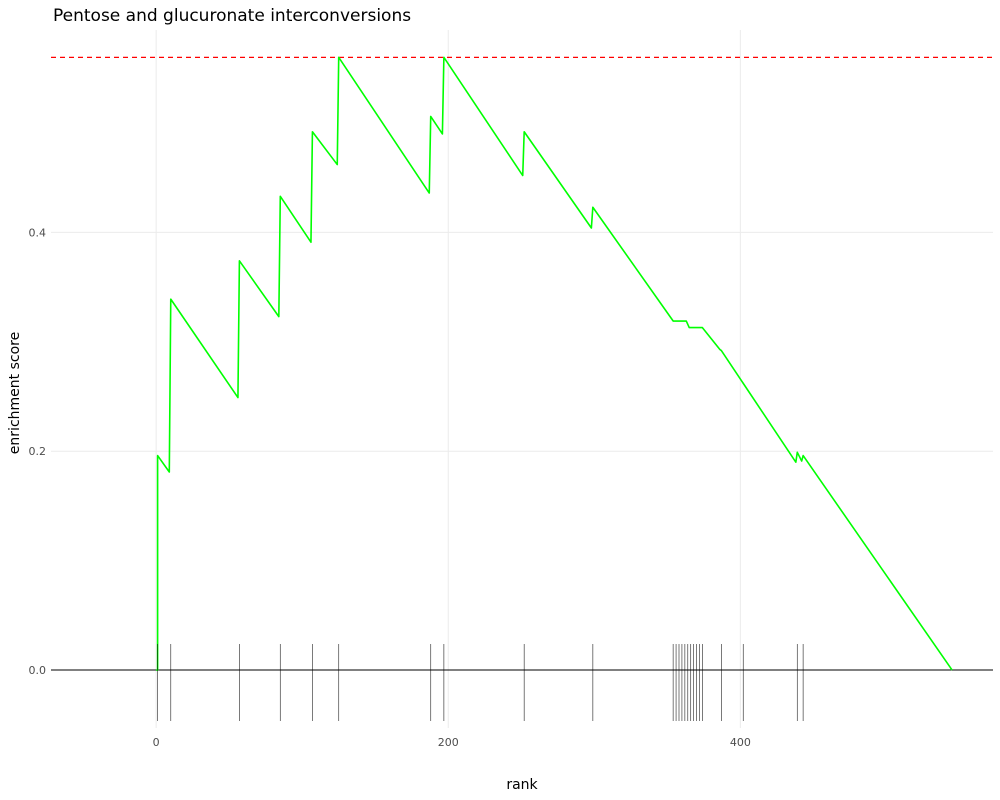  Describe the element at coordinates (740, 742) in the screenshot. I see `x-tick-label: 400` at that location.